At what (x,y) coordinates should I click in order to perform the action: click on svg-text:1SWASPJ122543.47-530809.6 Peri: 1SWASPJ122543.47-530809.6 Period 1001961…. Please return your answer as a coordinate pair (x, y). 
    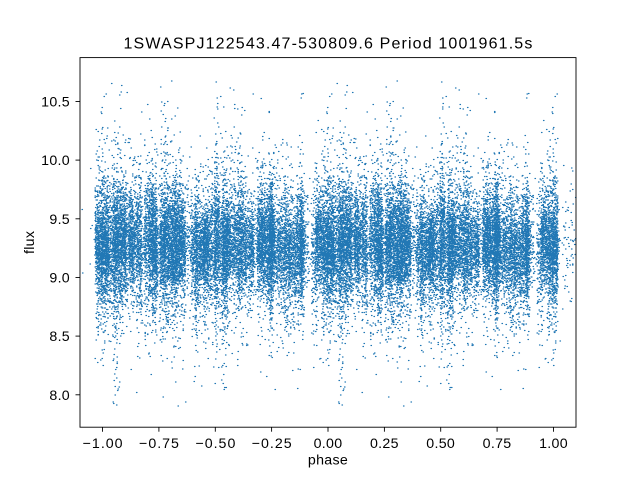
    Looking at the image, I should click on (328, 44).